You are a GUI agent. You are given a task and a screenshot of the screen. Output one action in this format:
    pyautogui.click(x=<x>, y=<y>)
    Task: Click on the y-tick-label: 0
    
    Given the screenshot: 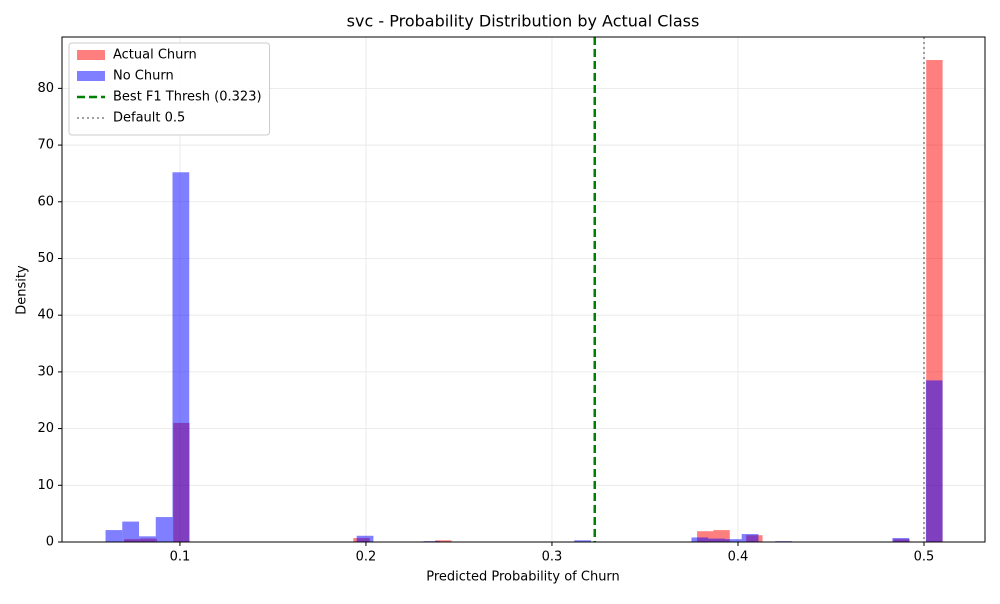 What is the action you would take?
    pyautogui.click(x=50, y=542)
    